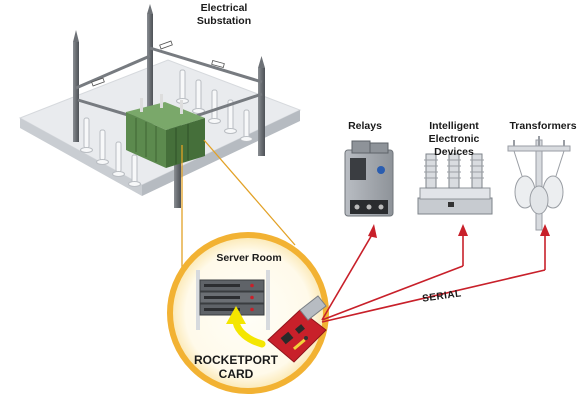  What do you see at coordinates (246, 327) in the screenshot?
I see `install-arrow` at bounding box center [246, 327].